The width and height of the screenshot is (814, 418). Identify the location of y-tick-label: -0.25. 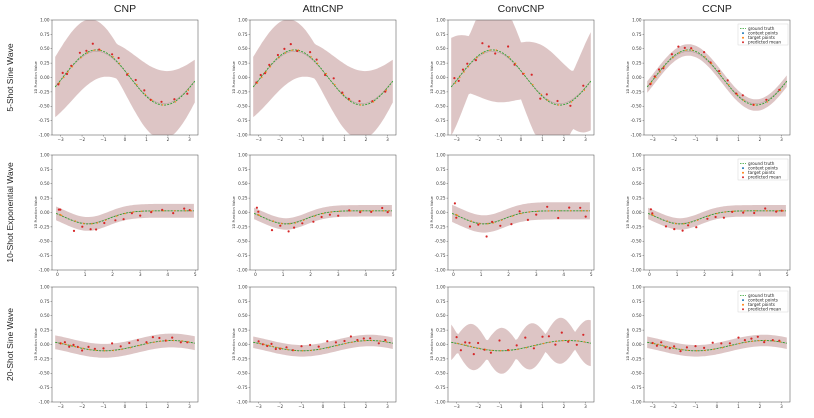
(636, 226).